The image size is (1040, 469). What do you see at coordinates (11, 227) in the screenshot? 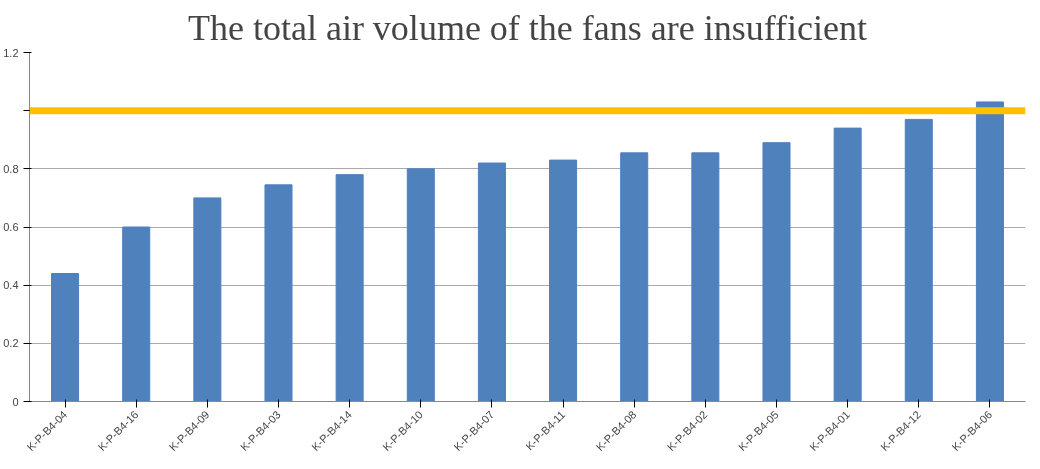
I see `y-tick-label: 0.6` at bounding box center [11, 227].